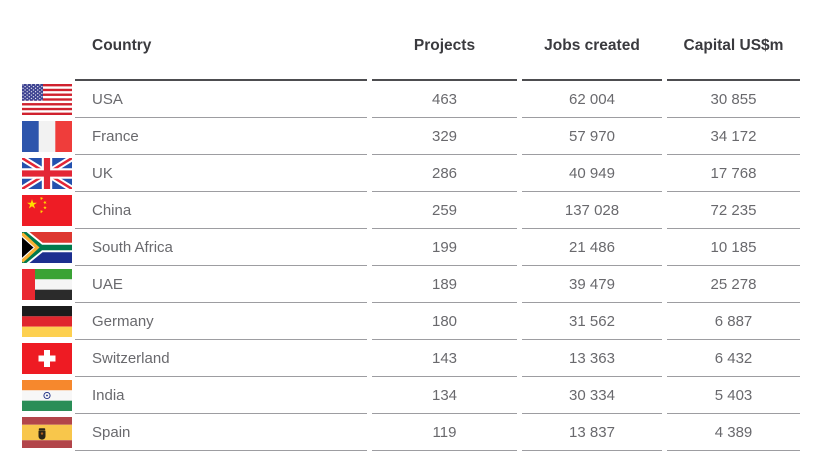 The image size is (835, 471). Describe the element at coordinates (733, 432) in the screenshot. I see `capital-cell: 4 389` at that location.